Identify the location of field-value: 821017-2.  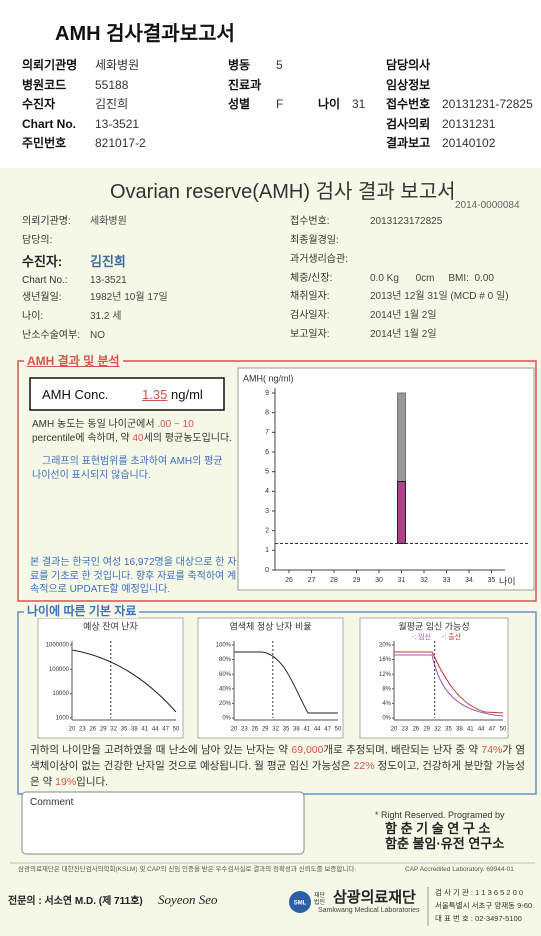
(120, 143).